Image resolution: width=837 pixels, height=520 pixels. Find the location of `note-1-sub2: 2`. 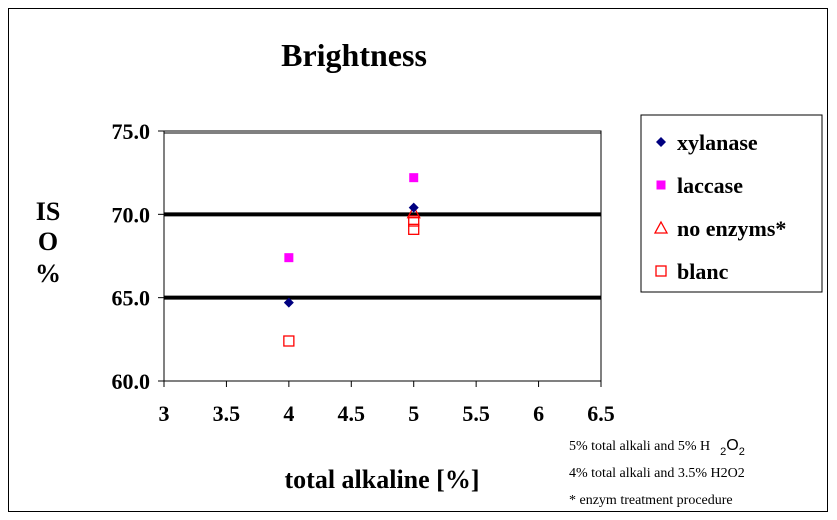

note-1-sub2: 2 is located at coordinates (742, 452).